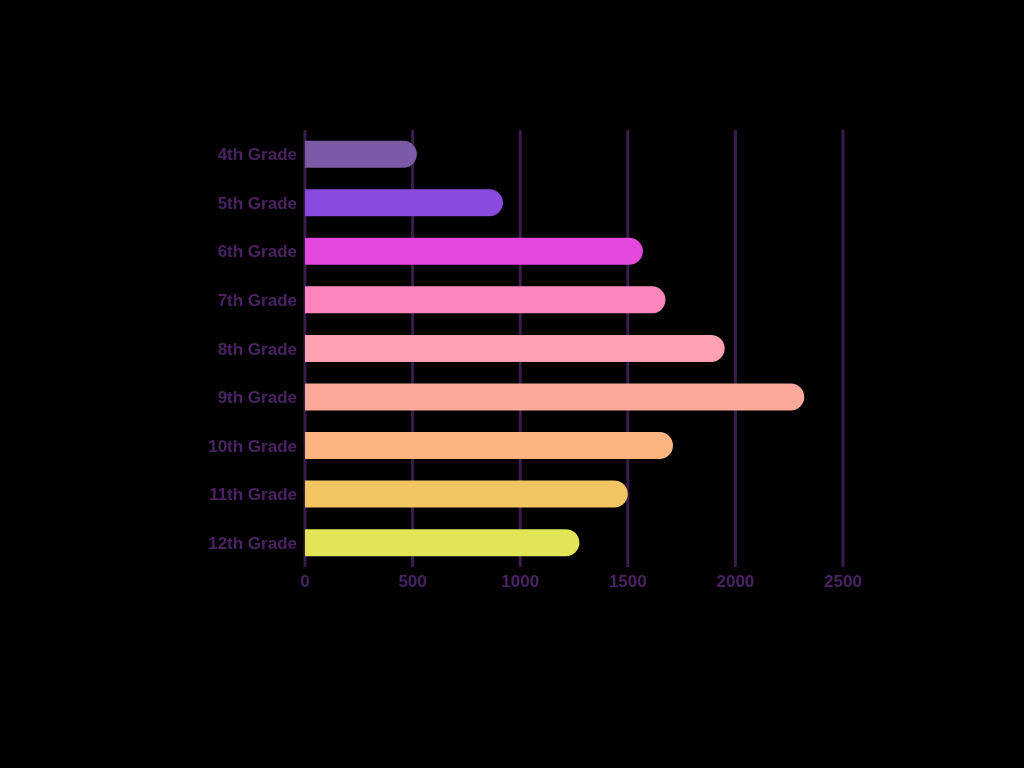 The image size is (1024, 768). I want to click on x-tick-label: 2000, so click(735, 582).